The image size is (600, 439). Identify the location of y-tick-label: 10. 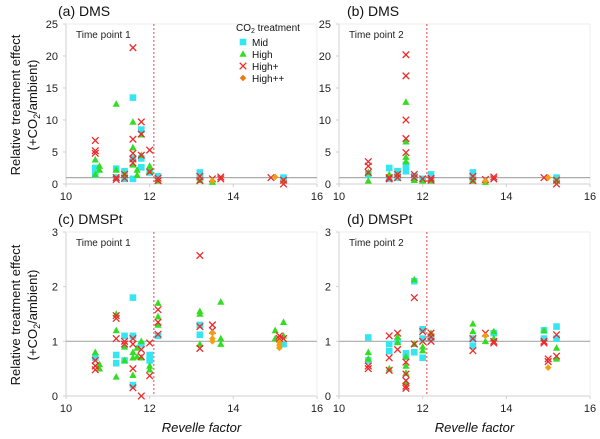
(325, 121).